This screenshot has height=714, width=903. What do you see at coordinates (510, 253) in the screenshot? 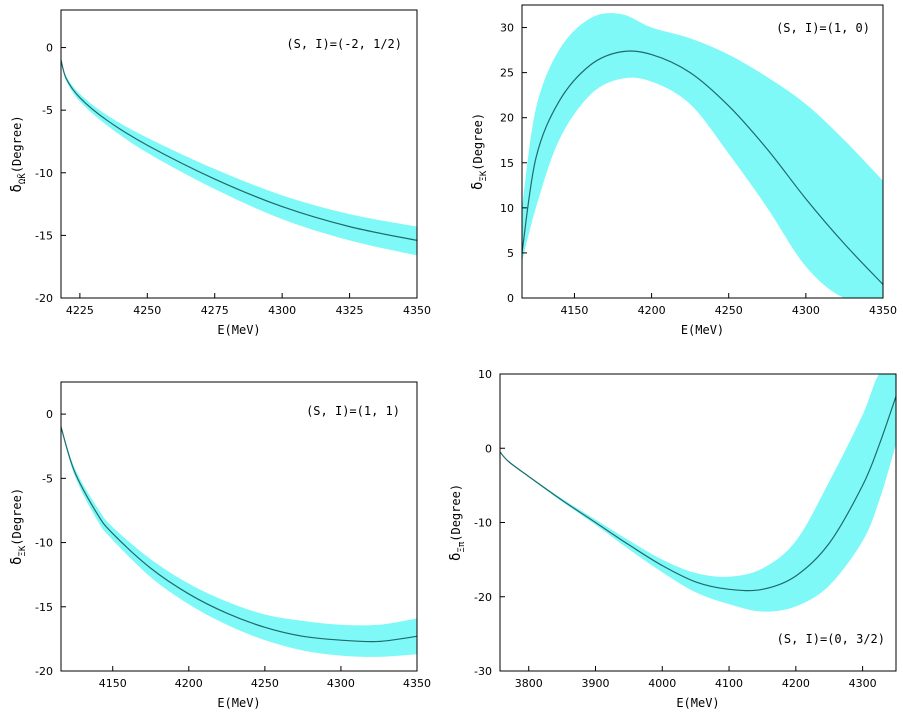
I see `y-tick-label: 5` at bounding box center [510, 253].